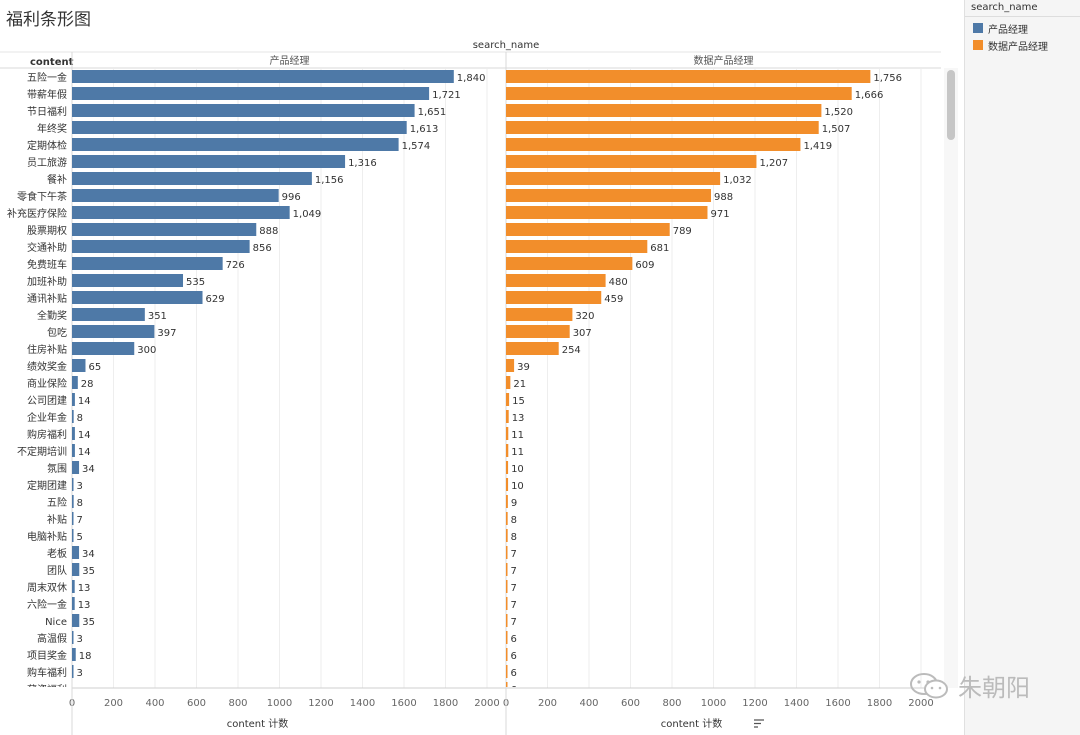 This screenshot has height=735, width=1080. Describe the element at coordinates (47, 587) in the screenshot. I see `category-label: 周末双休` at that location.